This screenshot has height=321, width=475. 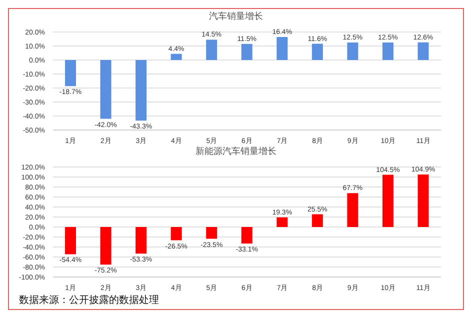 I want to click on chart-title: 新能源汽车销量增长, so click(x=236, y=151).